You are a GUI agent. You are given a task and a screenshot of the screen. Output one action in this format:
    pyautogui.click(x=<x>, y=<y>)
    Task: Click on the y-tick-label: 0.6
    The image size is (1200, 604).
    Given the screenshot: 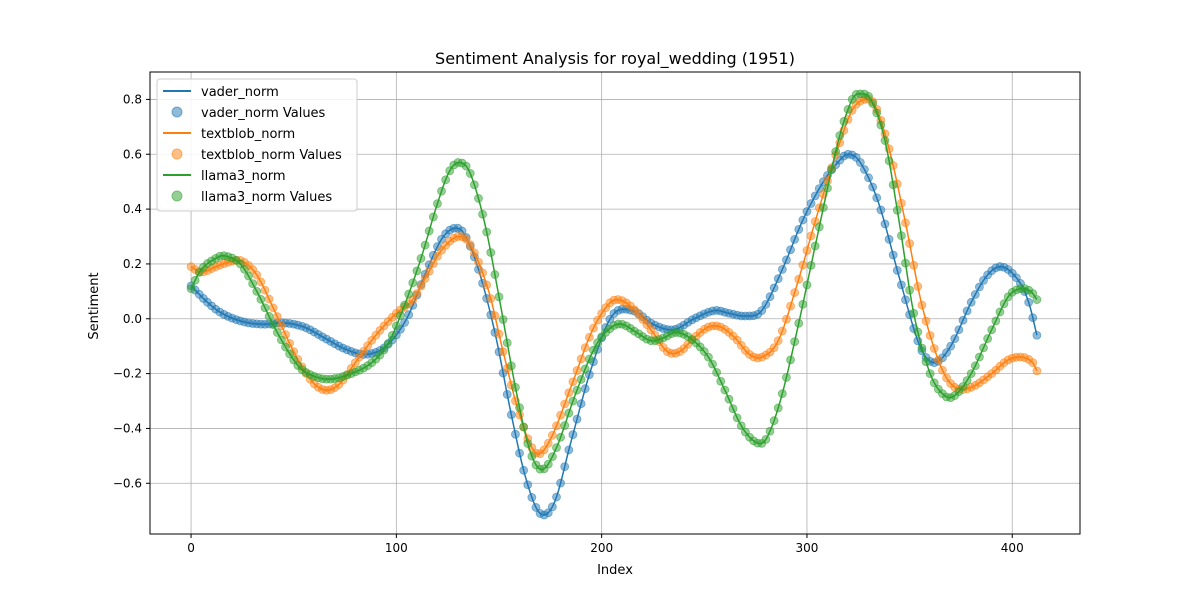 What is the action you would take?
    pyautogui.click(x=132, y=154)
    